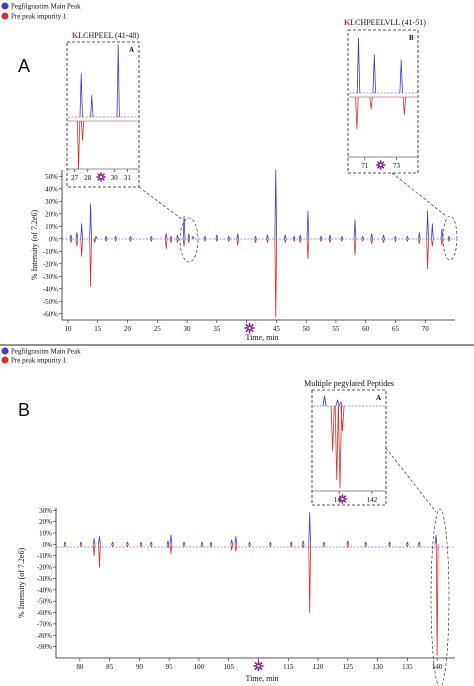 Image resolution: width=474 pixels, height=686 pixels. I want to click on inset-a-b-title-rest: LCHPEELVLL (41-51), so click(388, 22).